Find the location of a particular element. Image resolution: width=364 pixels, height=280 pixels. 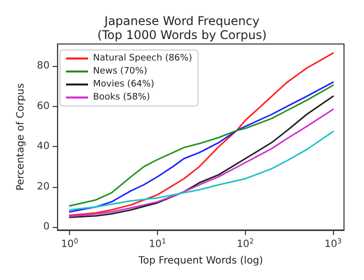

y-tick-label: 40 is located at coordinates (43, 146).